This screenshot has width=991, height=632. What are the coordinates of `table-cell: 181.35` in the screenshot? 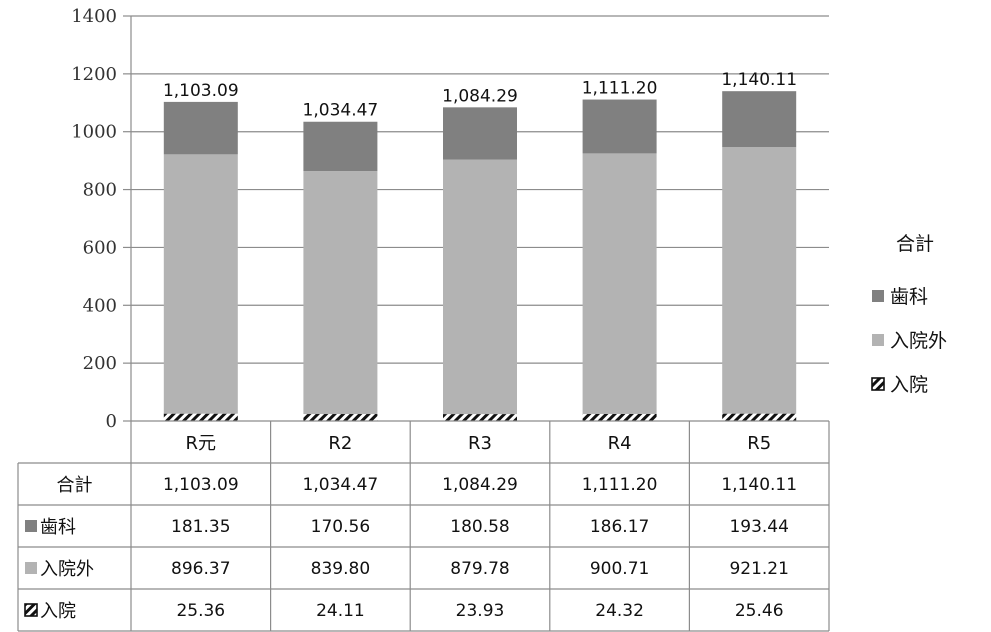 It's located at (200, 527).